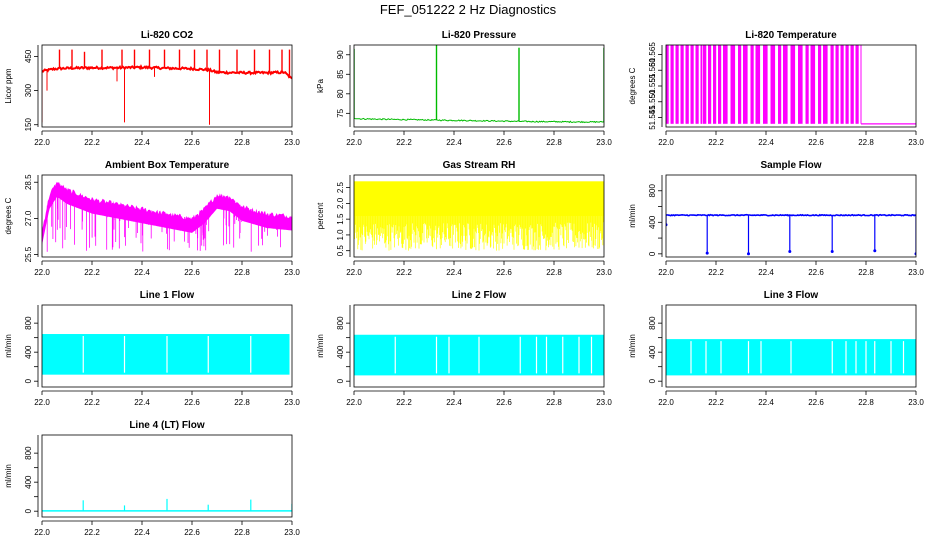 The width and height of the screenshot is (936, 540). Describe the element at coordinates (791, 35) in the screenshot. I see `panel-title: Li-820 Temperature` at that location.